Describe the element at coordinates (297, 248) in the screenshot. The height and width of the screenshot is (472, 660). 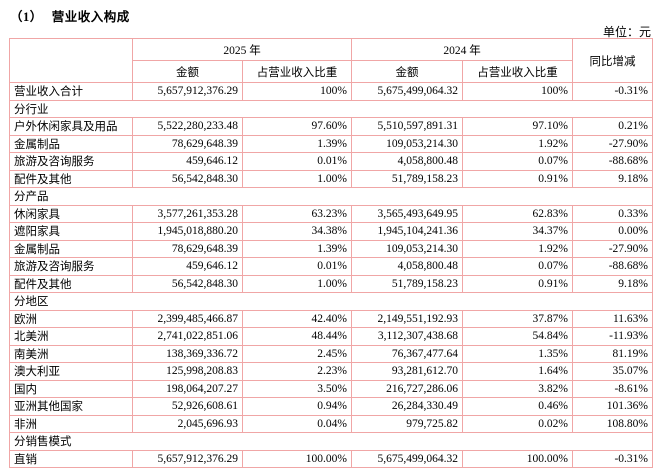
I see `cell-share-2025: 1.39%` at that location.